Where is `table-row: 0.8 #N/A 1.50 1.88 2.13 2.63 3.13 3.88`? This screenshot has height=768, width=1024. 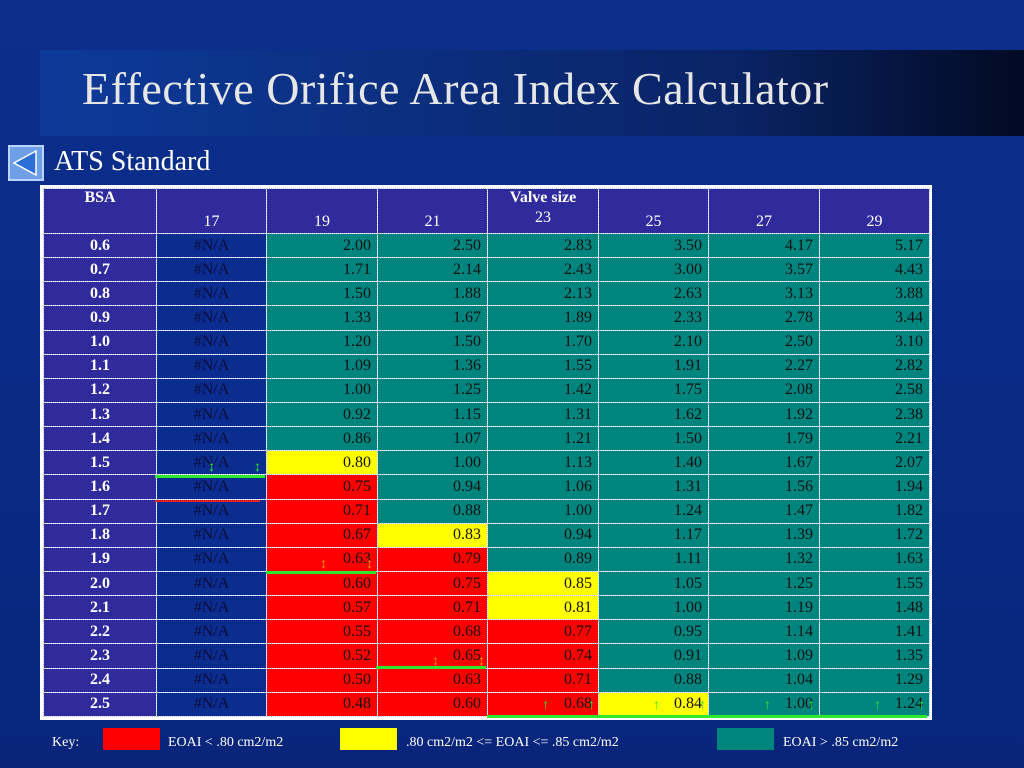 table-row: 0.8 #N/A 1.50 1.88 2.13 2.63 3.13 3.88 is located at coordinates (486, 294).